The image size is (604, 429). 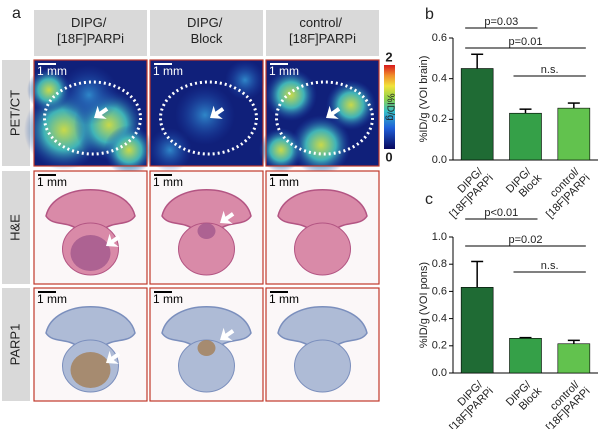 What do you see at coordinates (424, 99) in the screenshot?
I see `y-axis-label: %ID/g (VOI brain)` at bounding box center [424, 99].